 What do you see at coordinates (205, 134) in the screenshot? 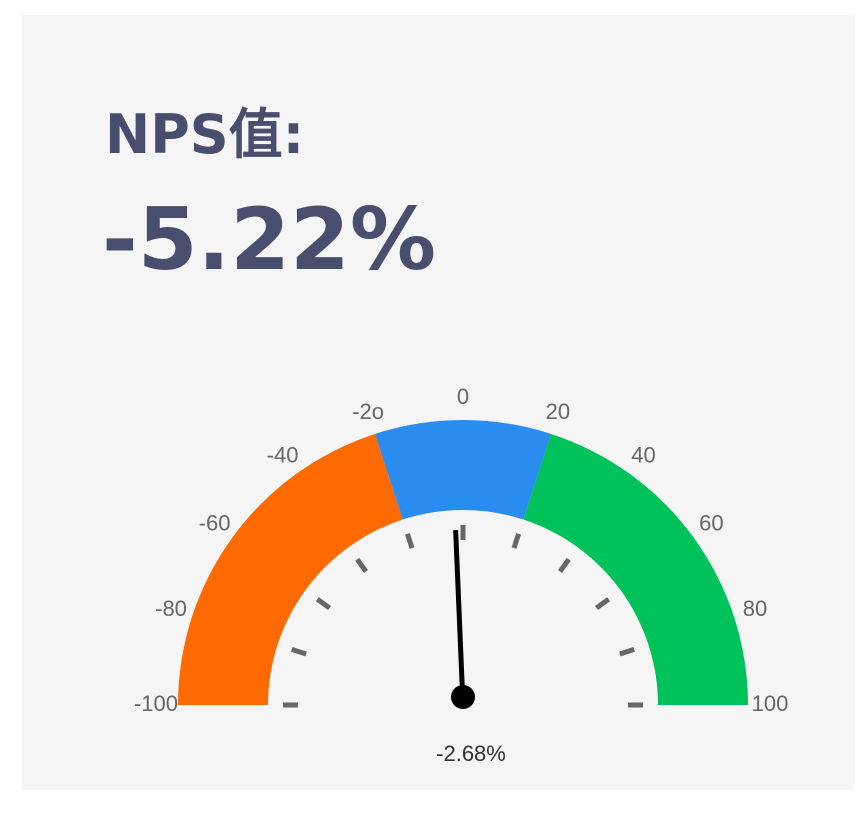
I see `card-title: NPS值:` at bounding box center [205, 134].